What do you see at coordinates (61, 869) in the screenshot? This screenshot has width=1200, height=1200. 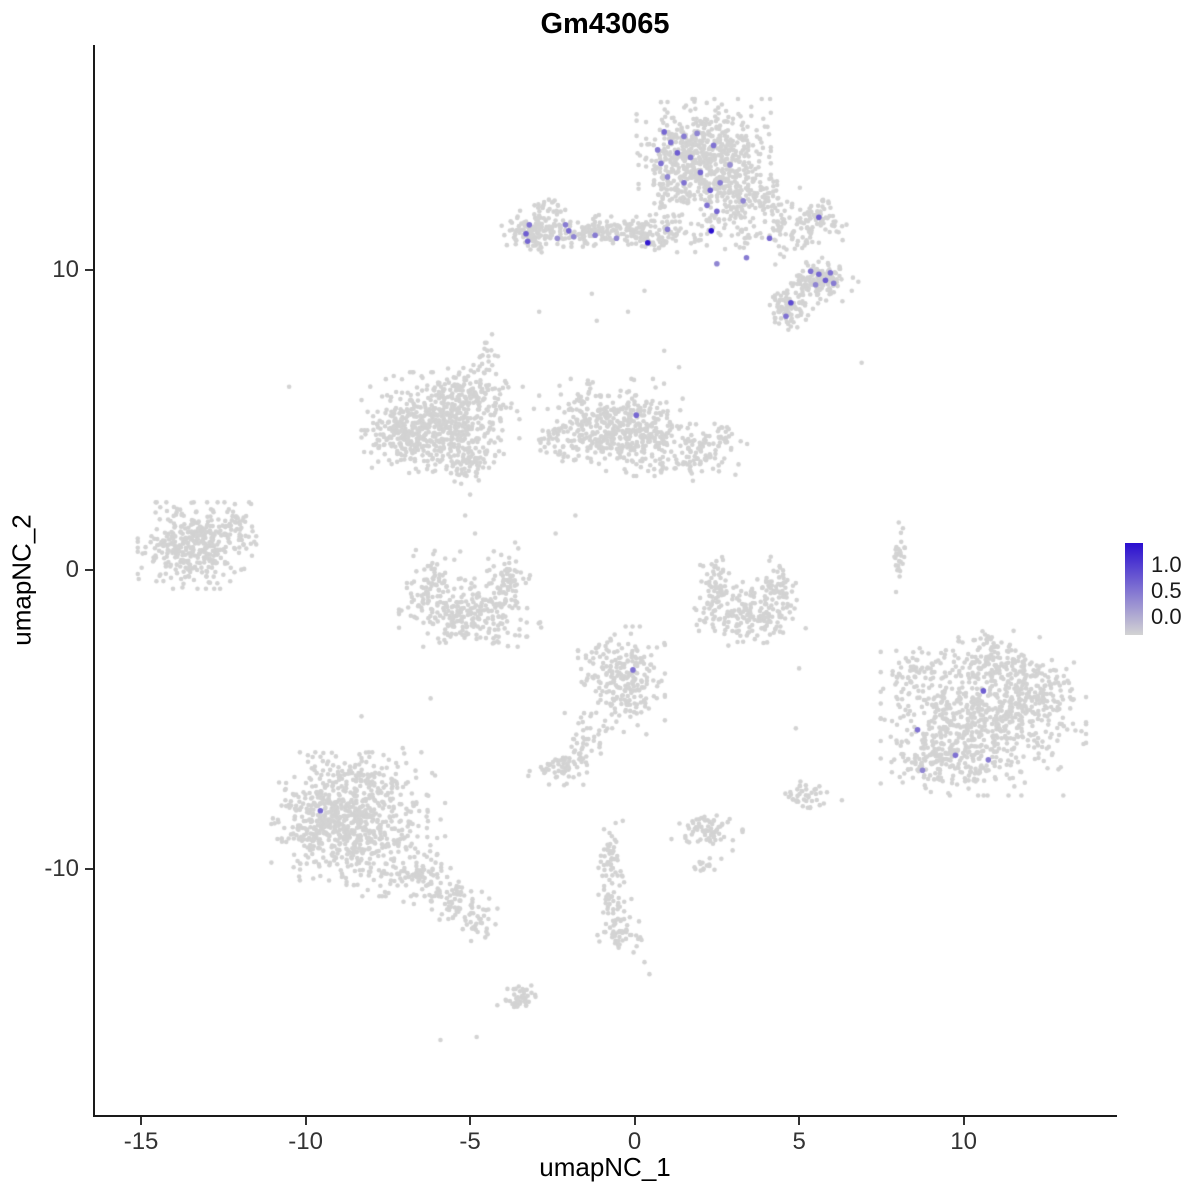 I see `y-tick-label: -10` at bounding box center [61, 869].